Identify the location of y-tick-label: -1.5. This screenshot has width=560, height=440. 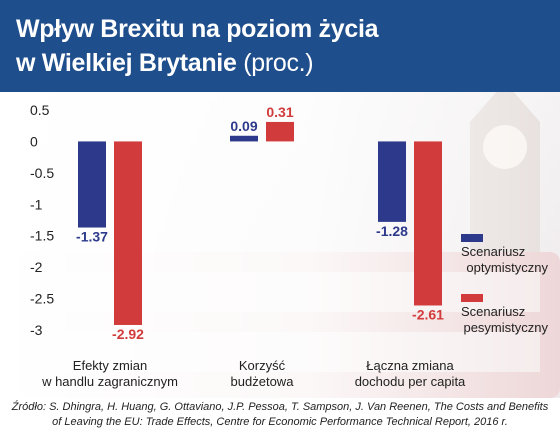
(42, 236).